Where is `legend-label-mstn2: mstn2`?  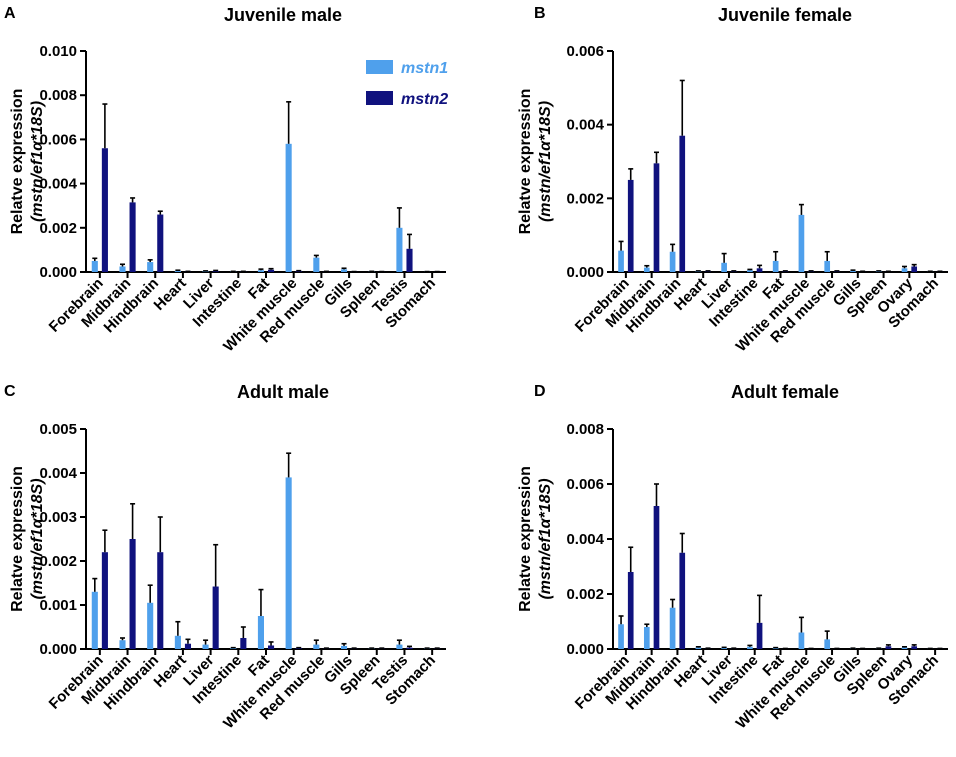 legend-label-mstn2: mstn2 is located at coordinates (424, 99).